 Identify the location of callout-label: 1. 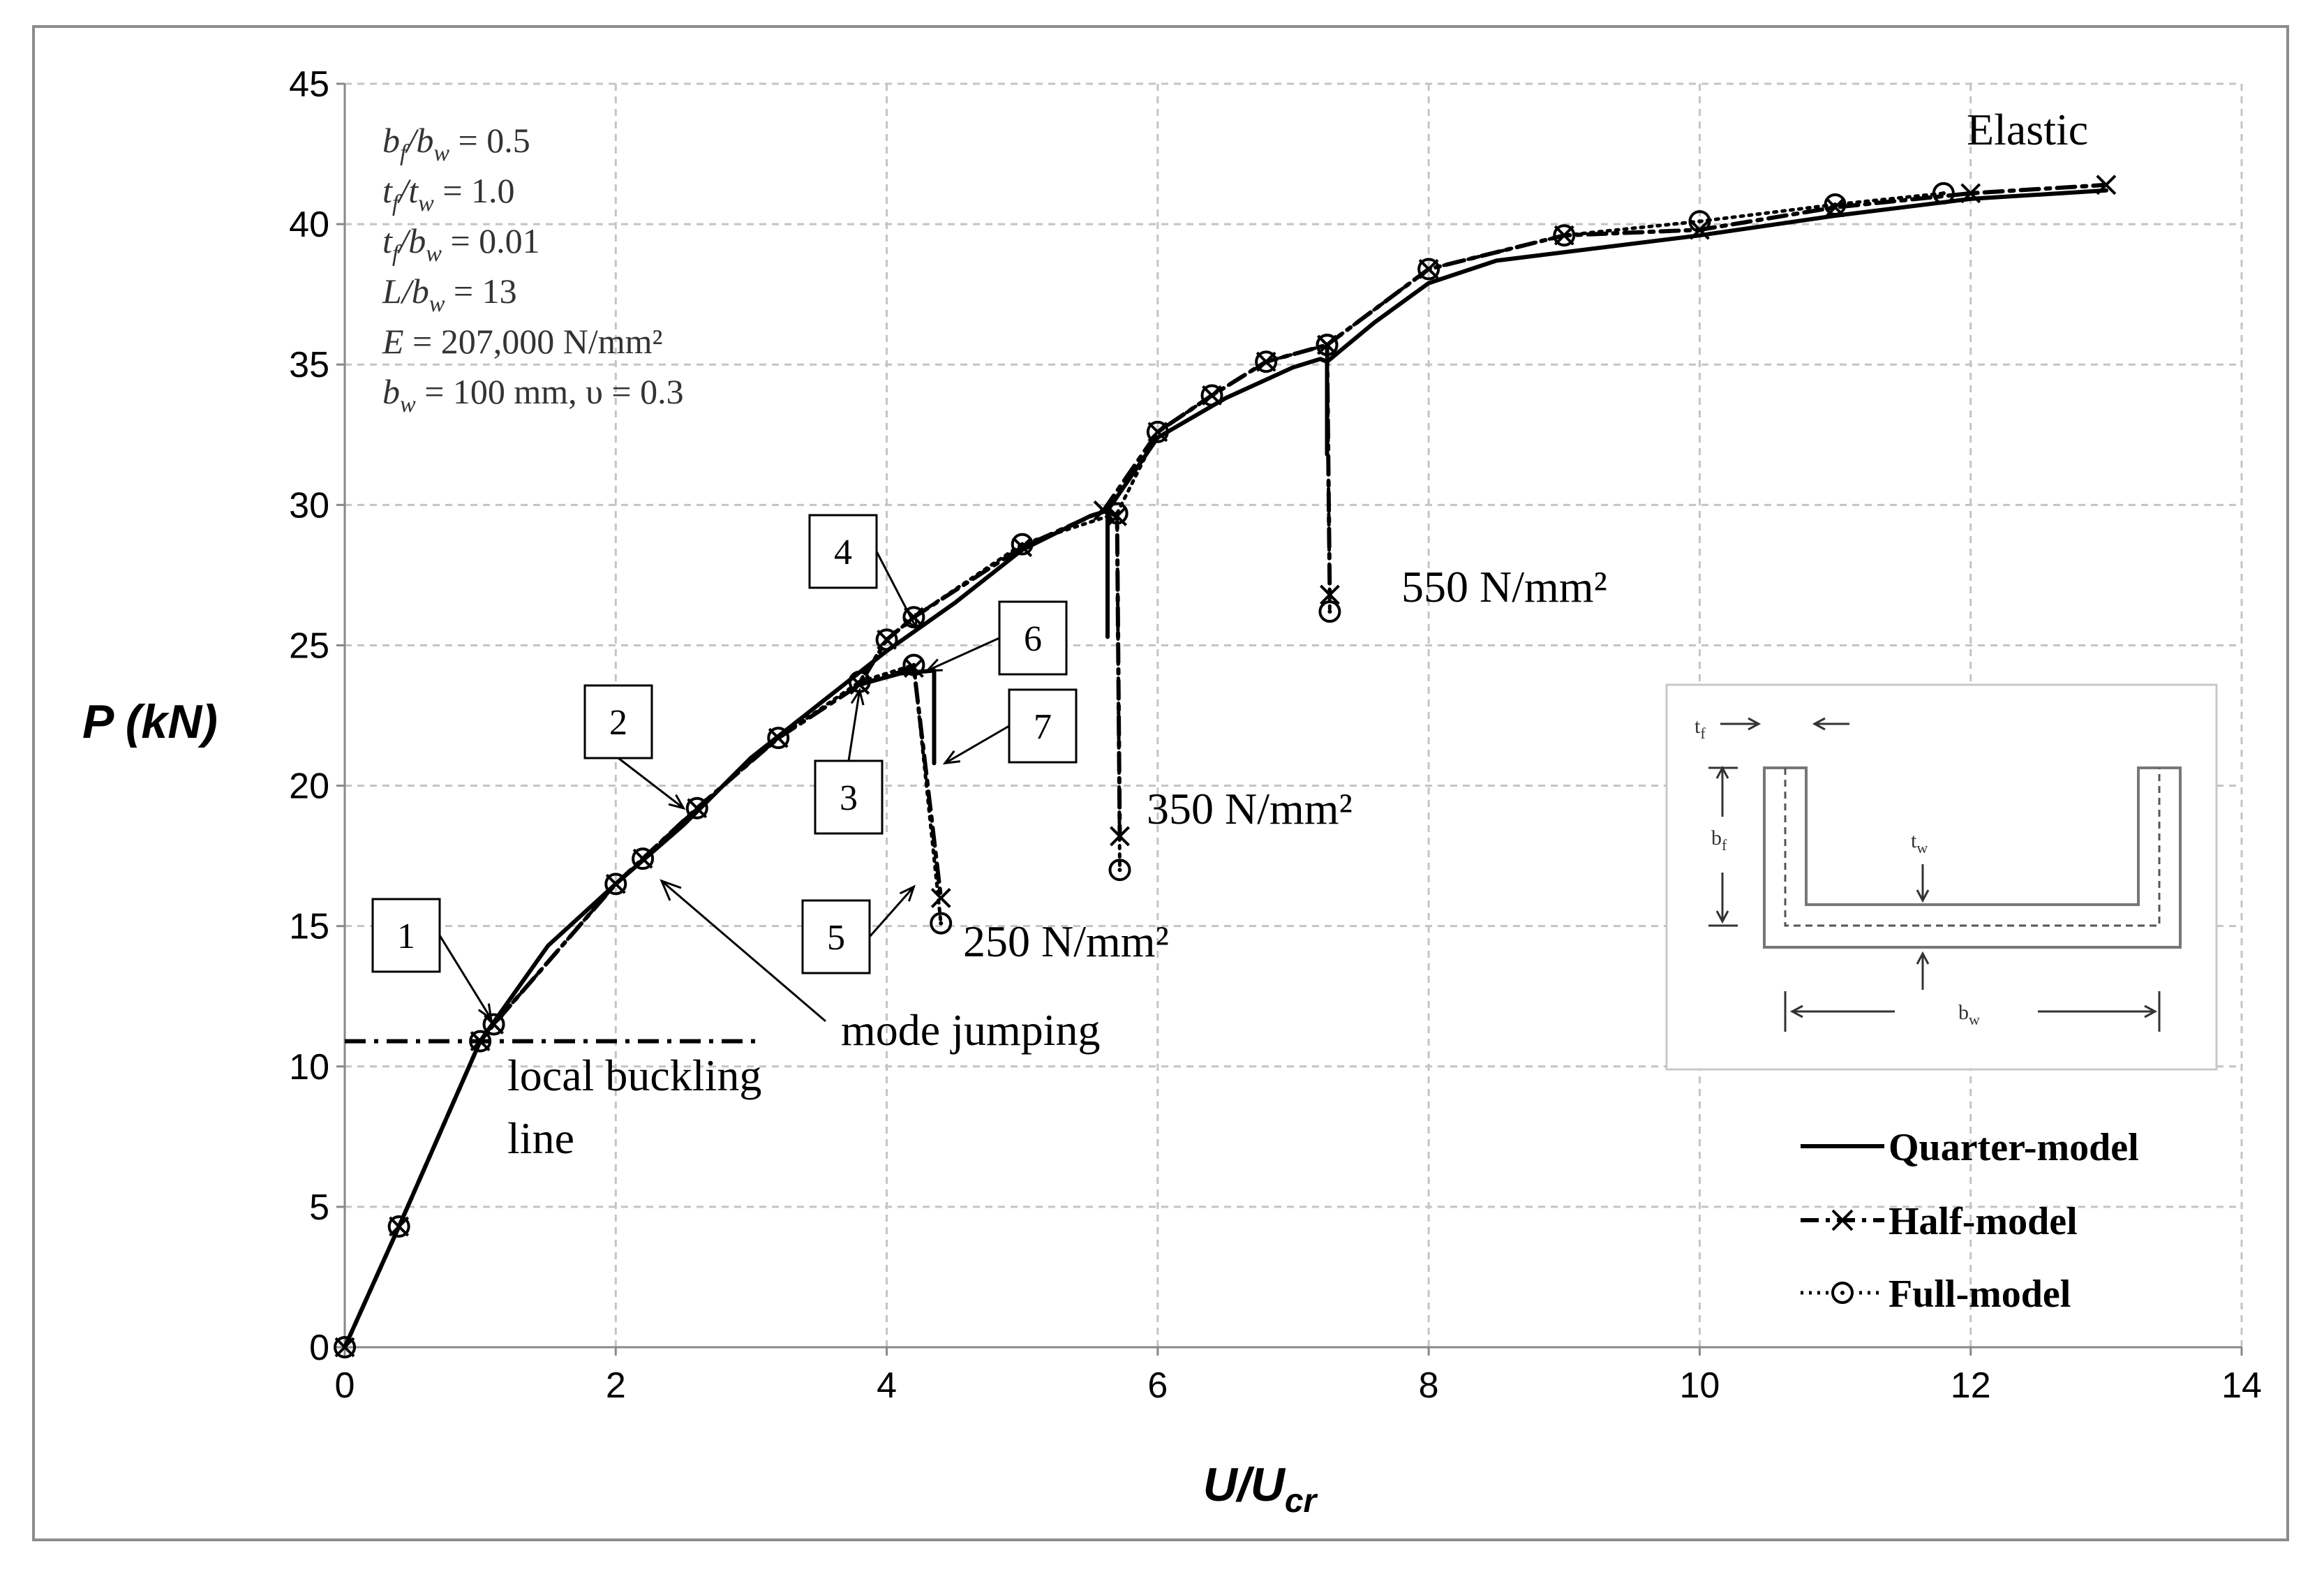
(406, 937).